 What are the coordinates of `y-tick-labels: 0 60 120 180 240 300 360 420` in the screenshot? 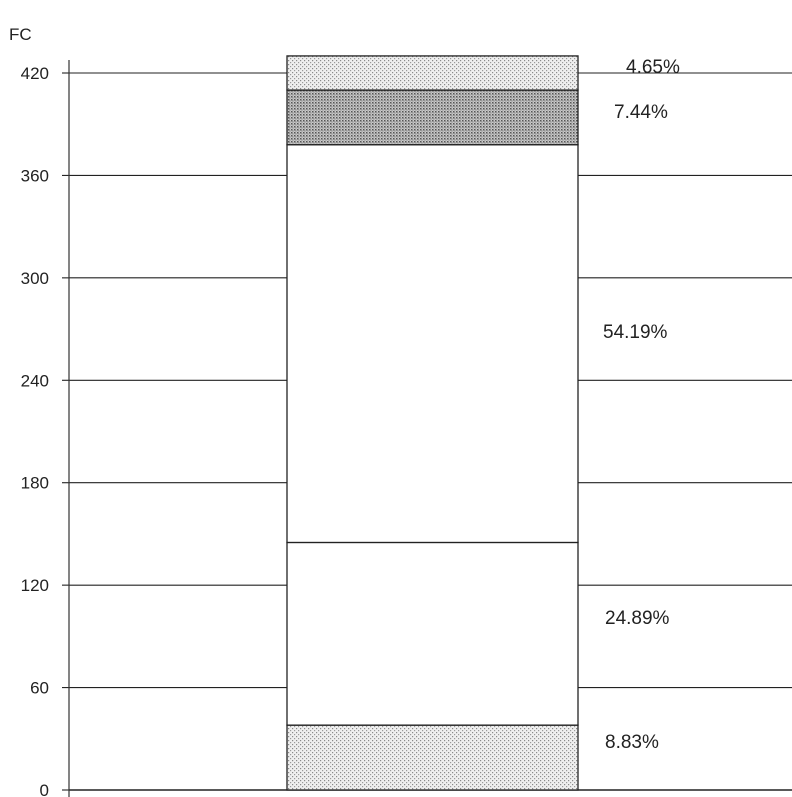 It's located at (35, 430).